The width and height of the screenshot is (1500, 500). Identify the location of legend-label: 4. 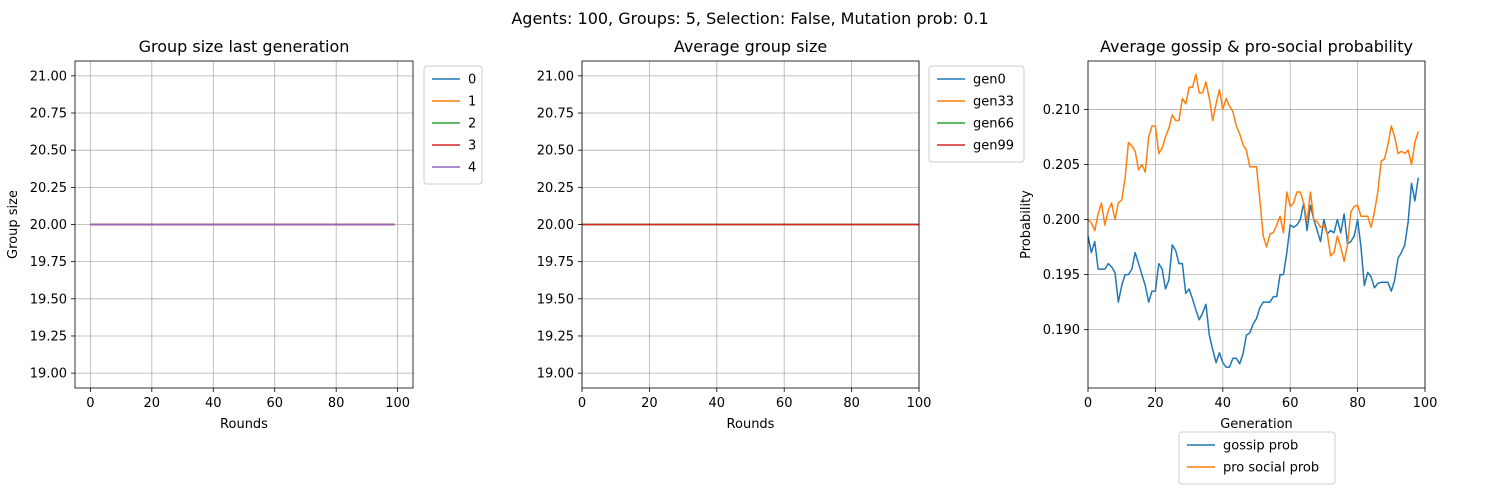
(472, 168).